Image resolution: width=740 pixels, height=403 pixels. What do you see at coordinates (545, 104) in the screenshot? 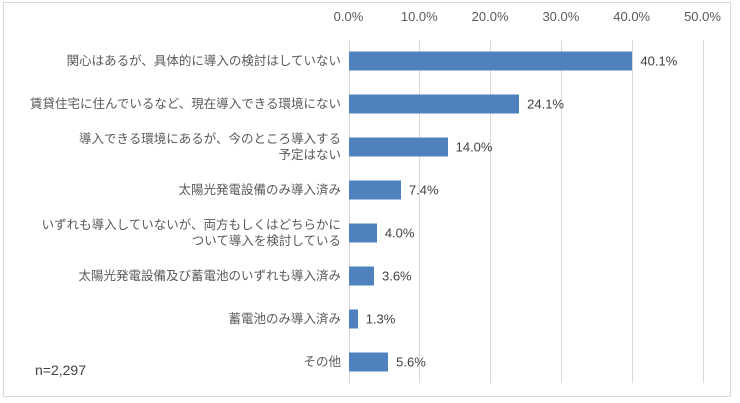
I see `value-label: 24.1%` at bounding box center [545, 104].